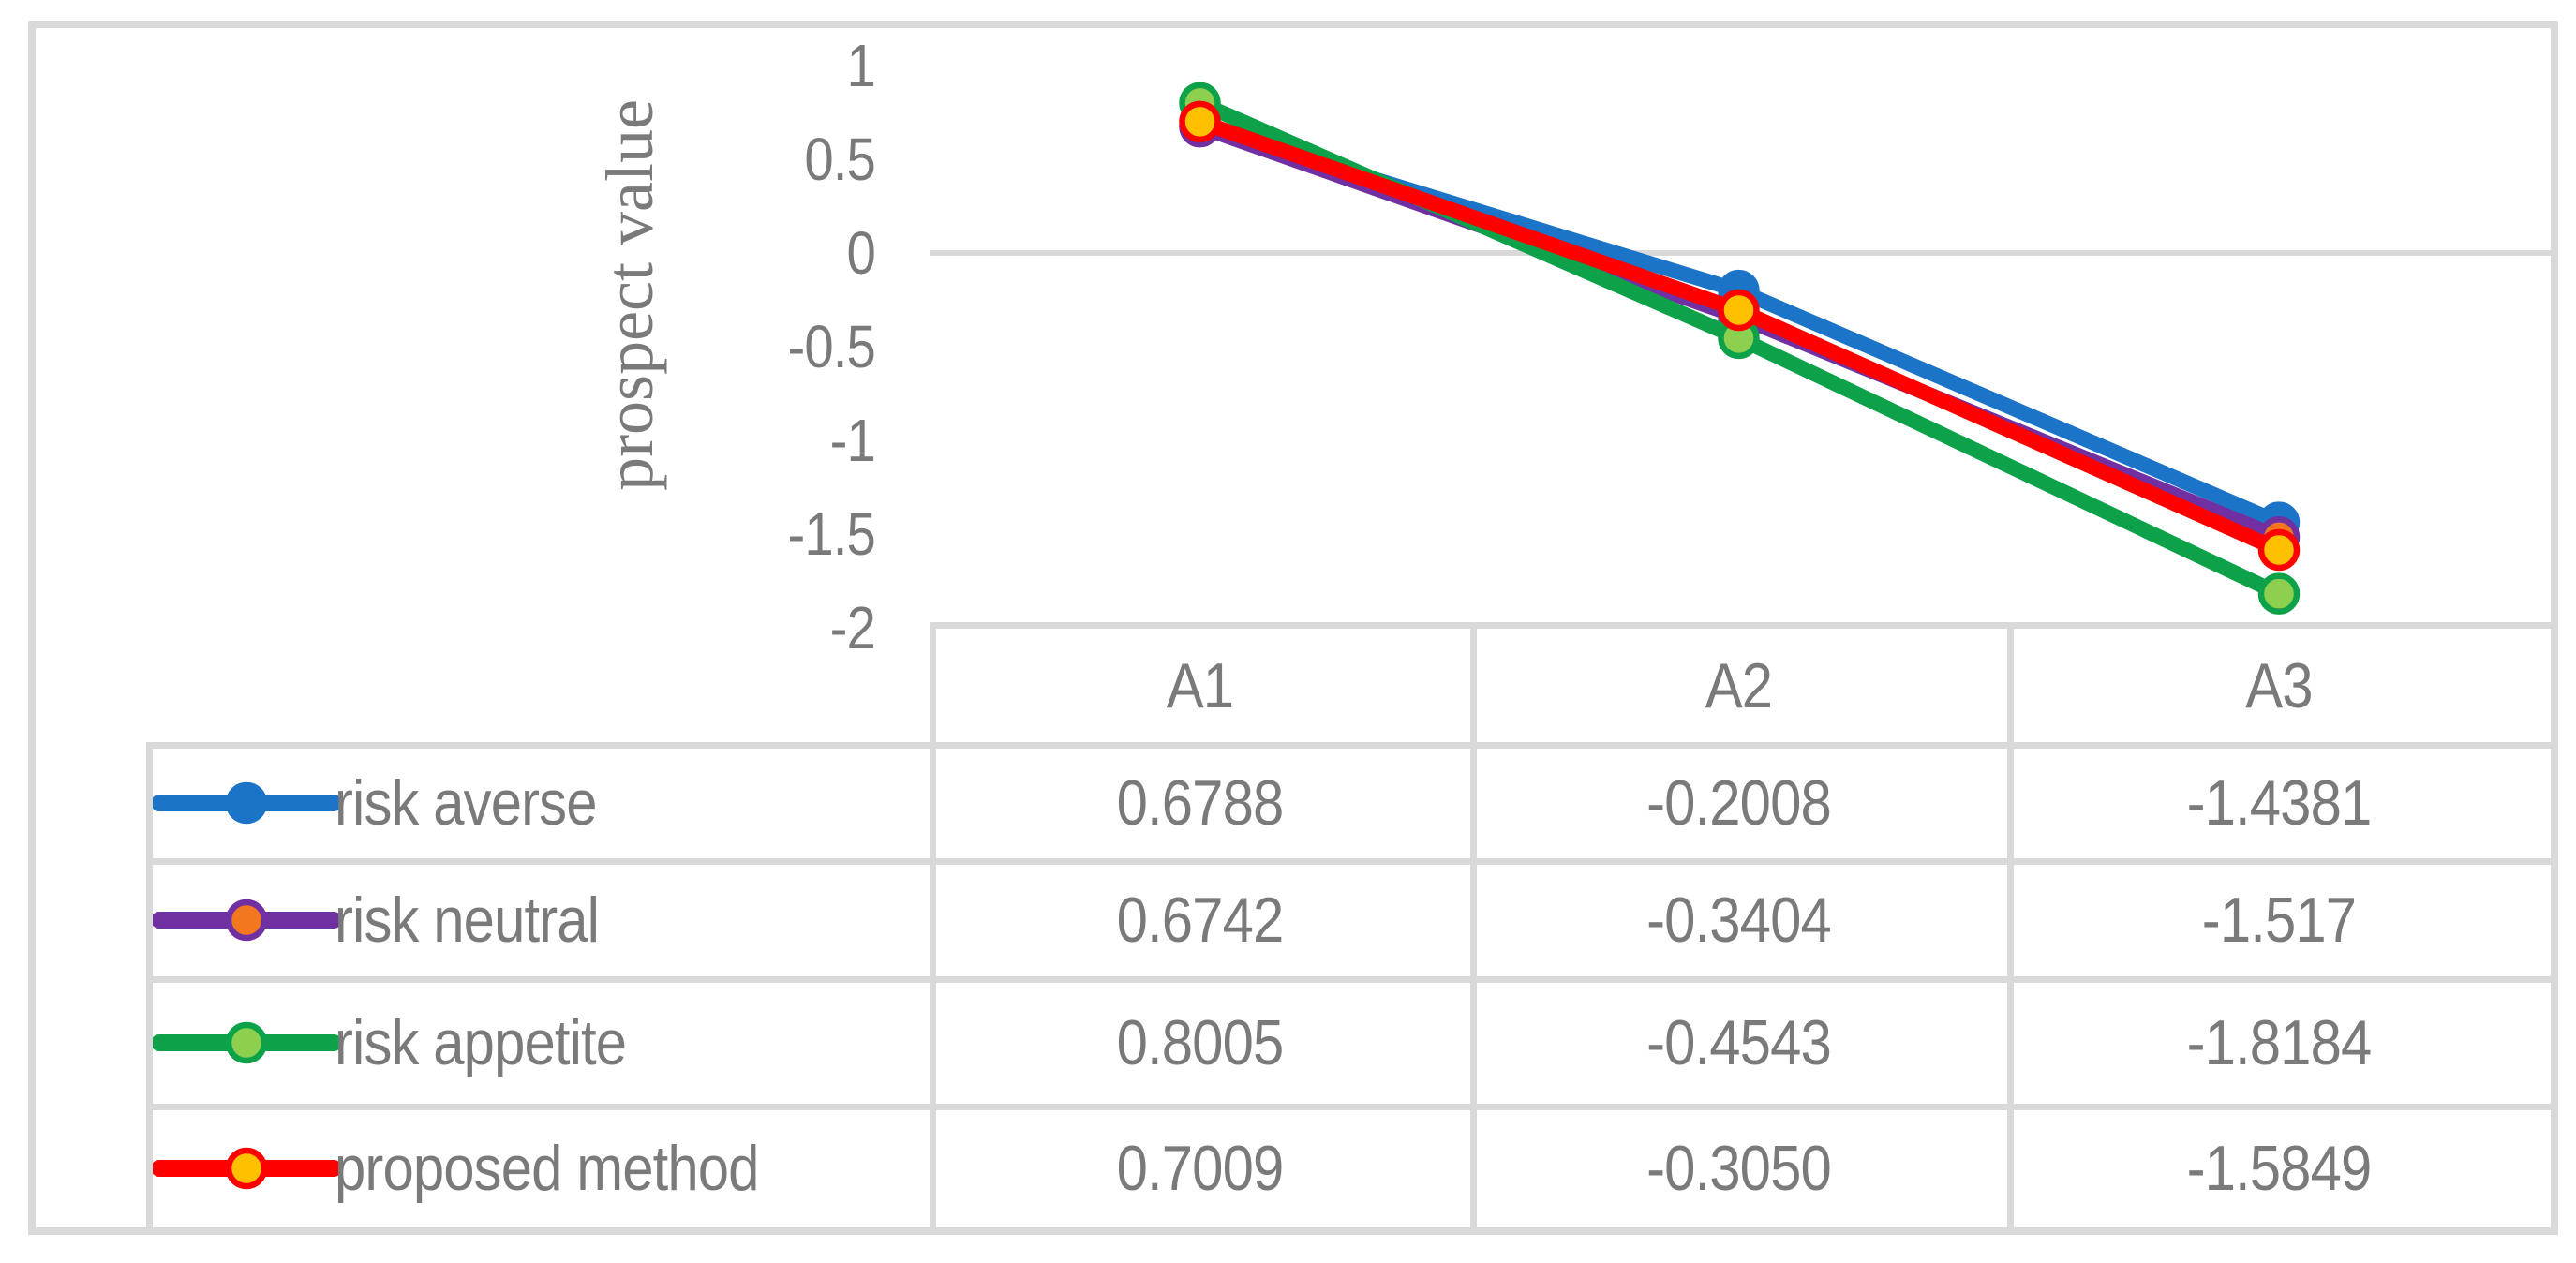  What do you see at coordinates (1739, 685) in the screenshot?
I see `table-header-cell: A2` at bounding box center [1739, 685].